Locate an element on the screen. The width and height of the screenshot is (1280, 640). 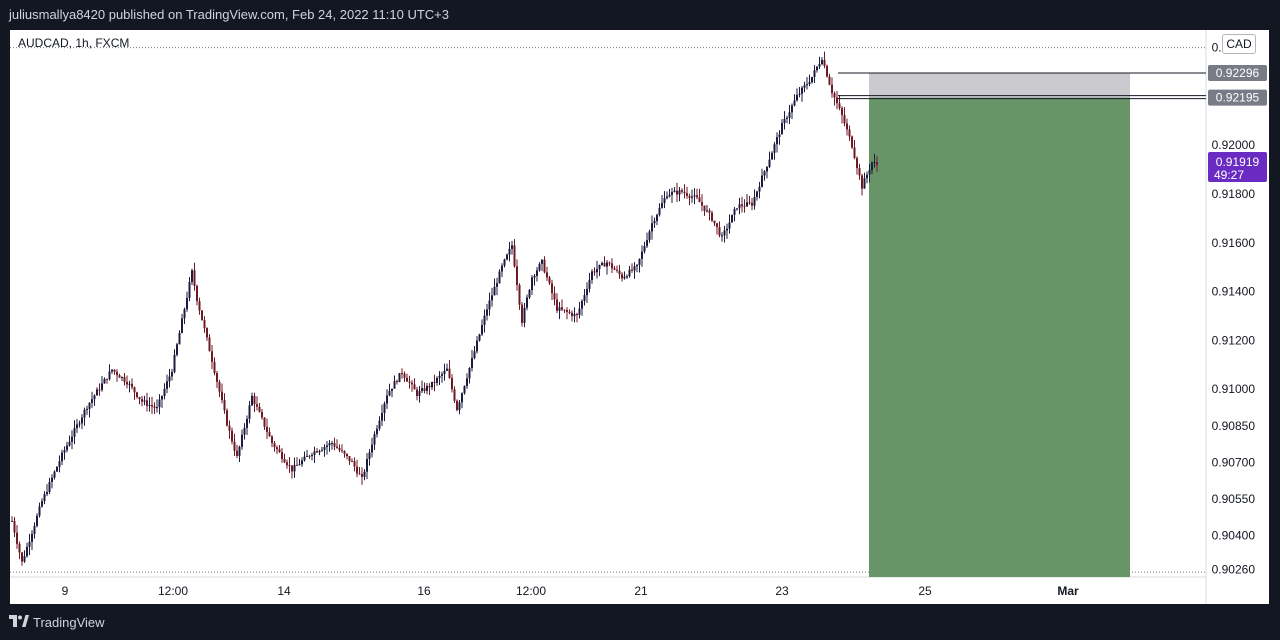
y-tick-label: 0.90550 is located at coordinates (1234, 499).